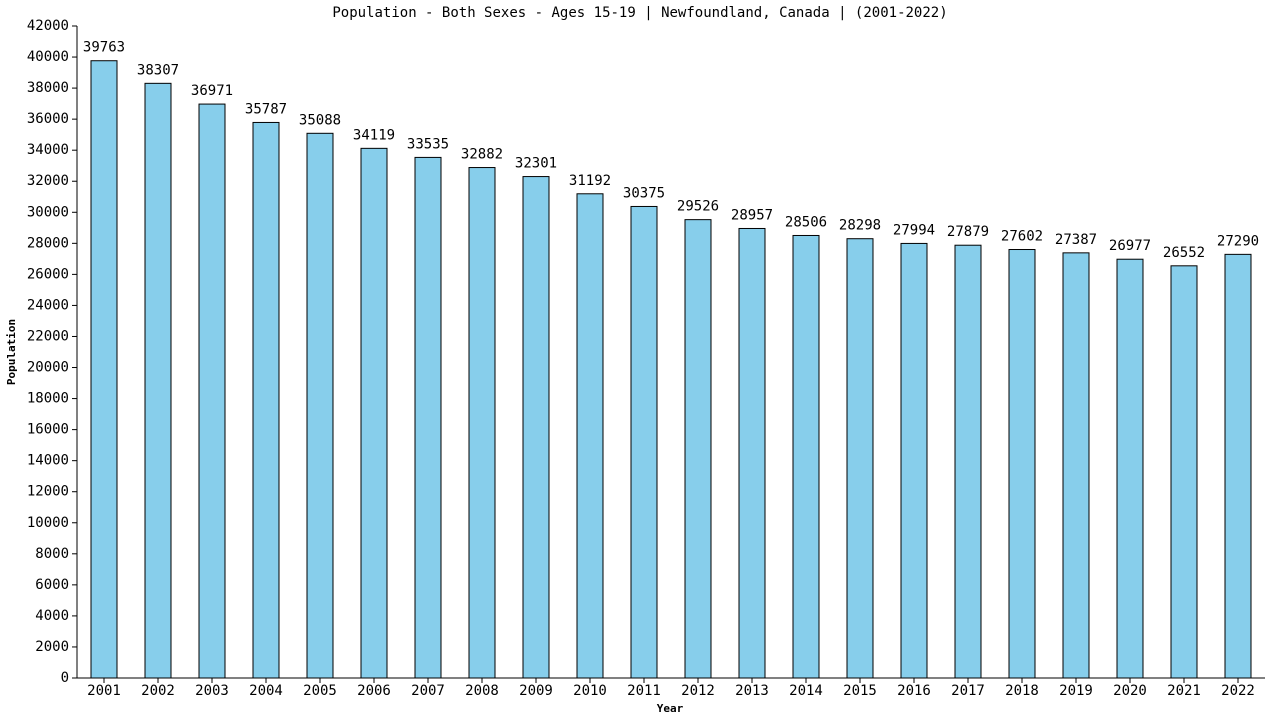 The height and width of the screenshot is (720, 1280). What do you see at coordinates (52, 647) in the screenshot?
I see `y-tick-label: 2000` at bounding box center [52, 647].